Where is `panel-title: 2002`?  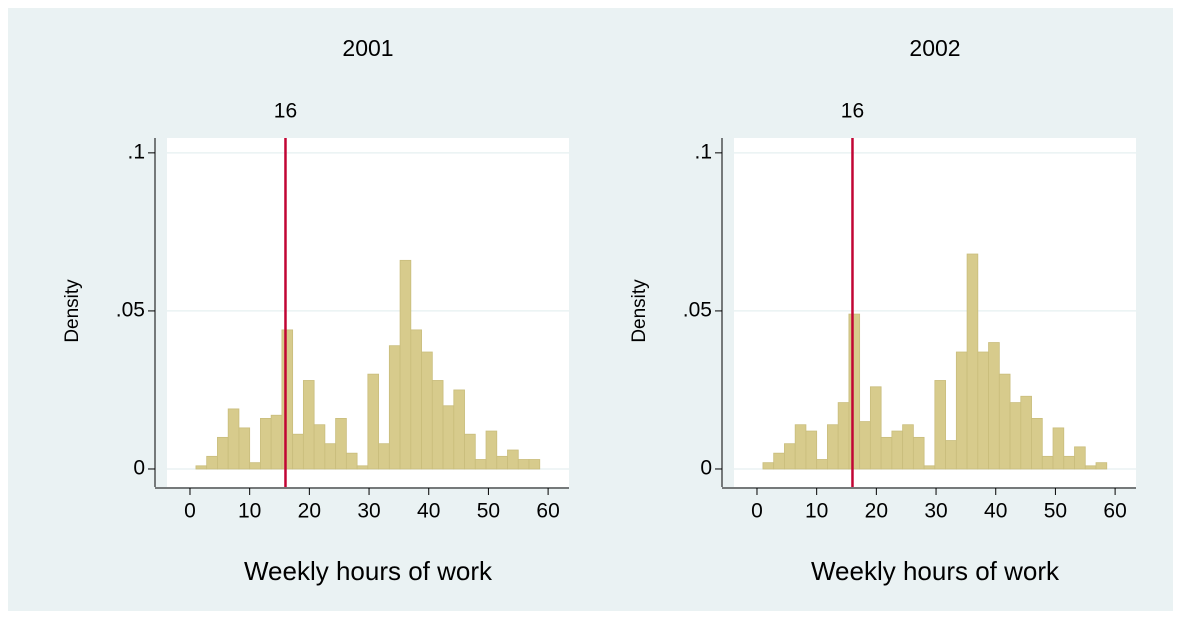 panel-title: 2002 is located at coordinates (934, 48).